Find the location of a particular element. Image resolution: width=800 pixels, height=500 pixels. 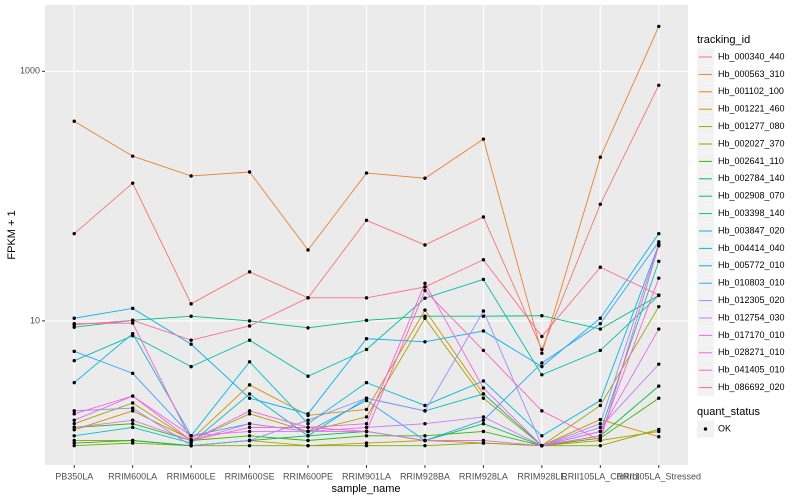

y-tick-label: 1000 is located at coordinates (30, 71).